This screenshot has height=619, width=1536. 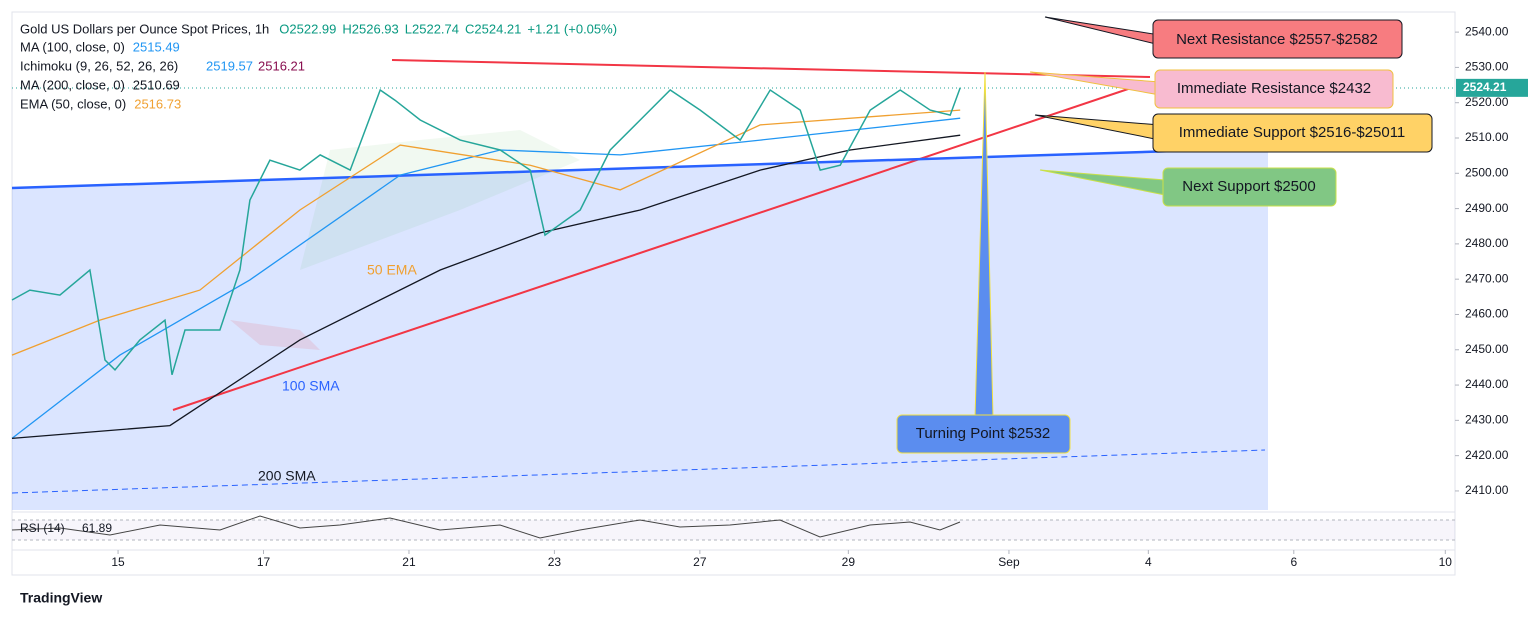 What do you see at coordinates (370, 28) in the screenshot?
I see `quote: H2526.93` at bounding box center [370, 28].